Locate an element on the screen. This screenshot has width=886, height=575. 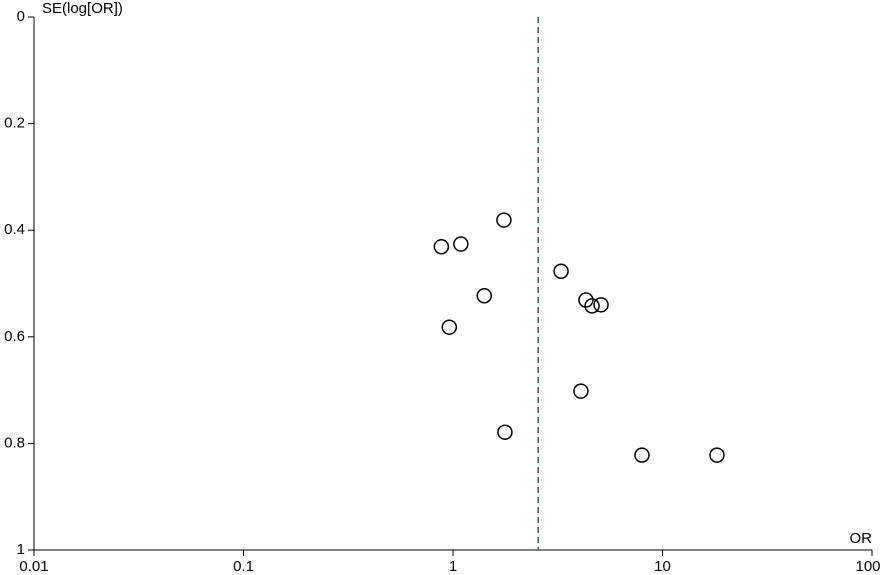
x-tick-label: 0.01 is located at coordinates (33, 566).